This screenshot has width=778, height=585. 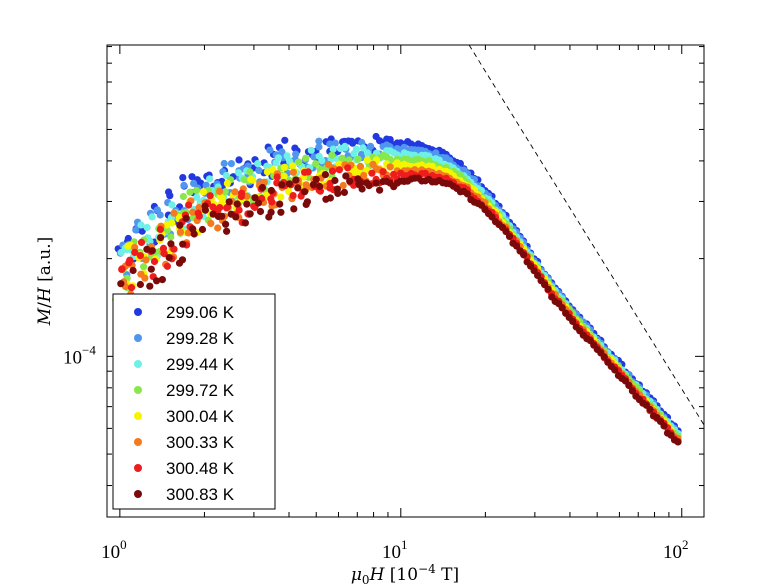 I want to click on x-tick-label: 100, so click(x=113, y=550).